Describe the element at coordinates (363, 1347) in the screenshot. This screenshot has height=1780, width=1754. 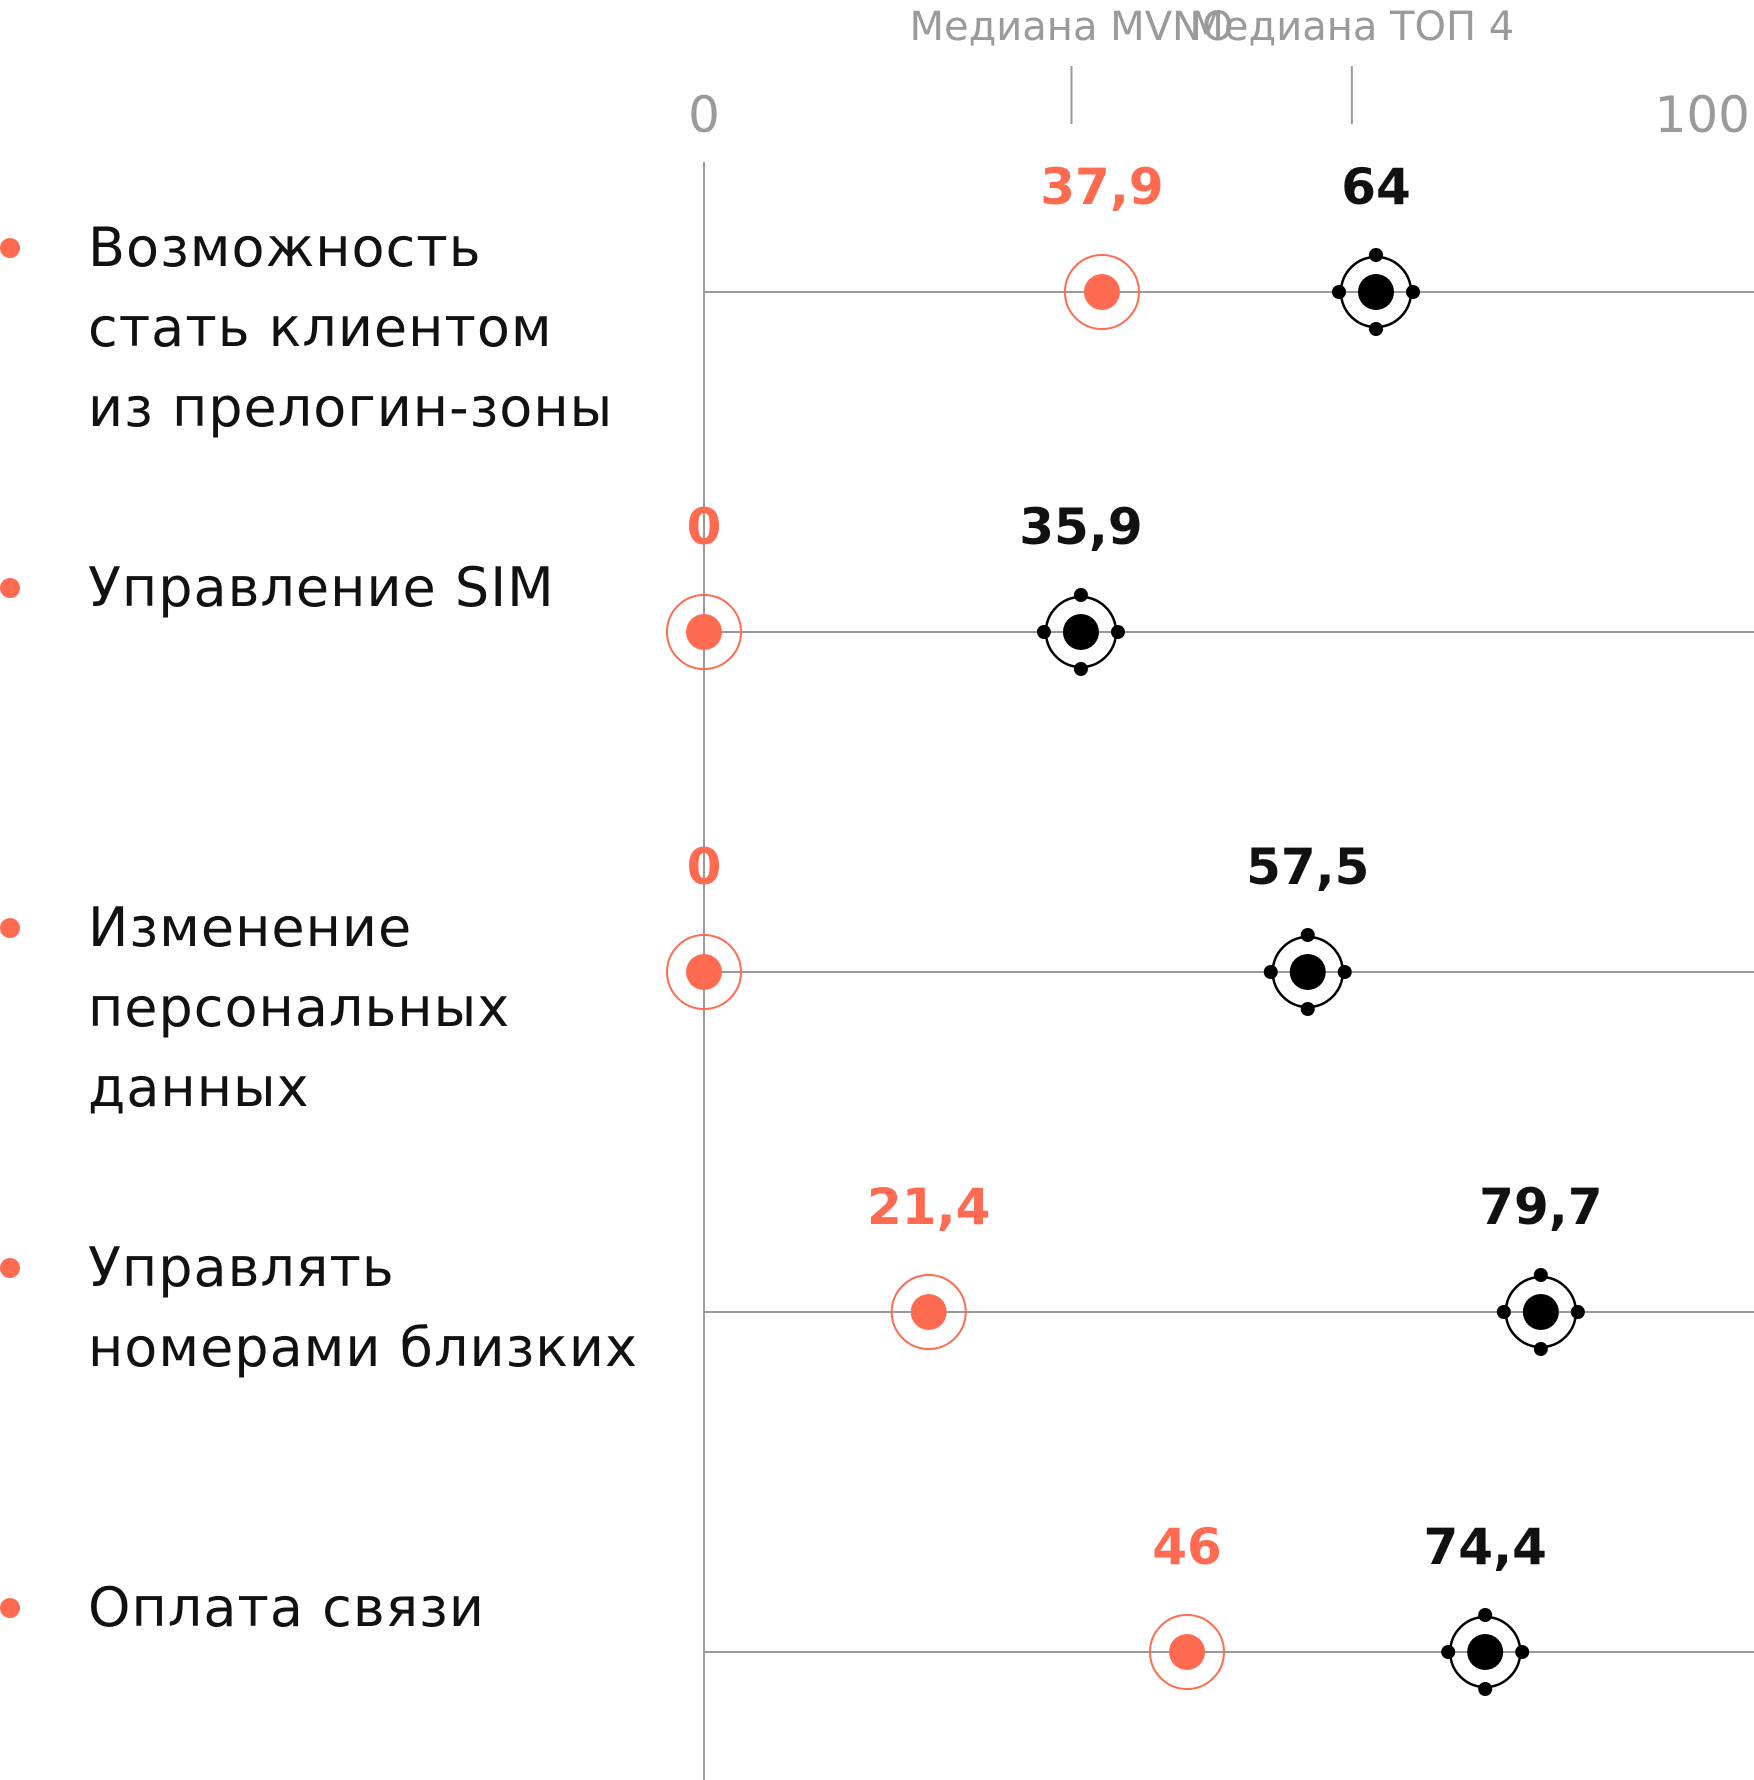
I see `category-label-3-1: номерами близких` at that location.